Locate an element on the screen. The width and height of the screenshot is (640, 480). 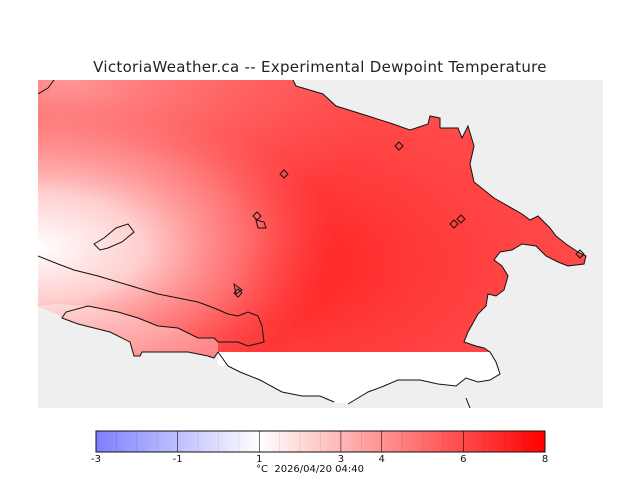
timestamp: 2026/04/20 04:40 is located at coordinates (319, 469).